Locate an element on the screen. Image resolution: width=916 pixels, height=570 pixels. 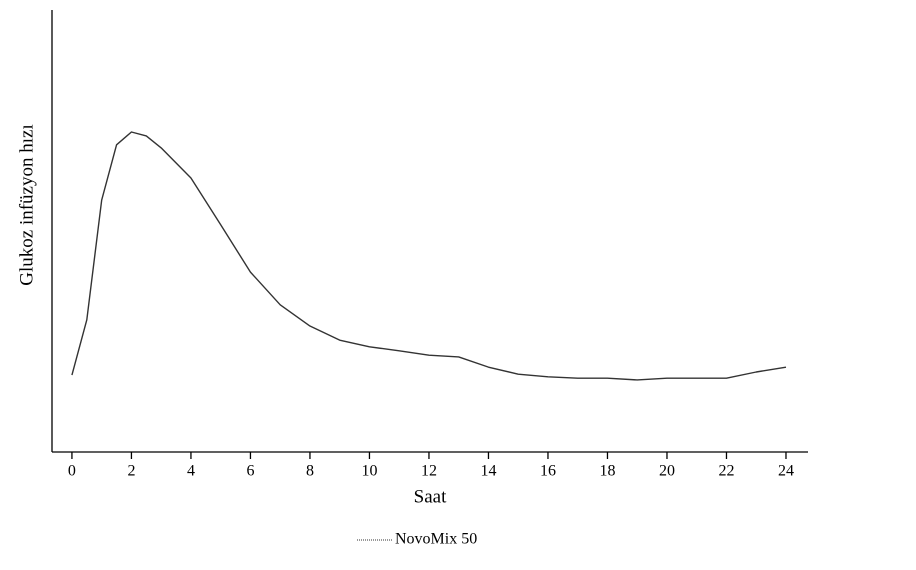
x-tick-label: 8 is located at coordinates (310, 471).